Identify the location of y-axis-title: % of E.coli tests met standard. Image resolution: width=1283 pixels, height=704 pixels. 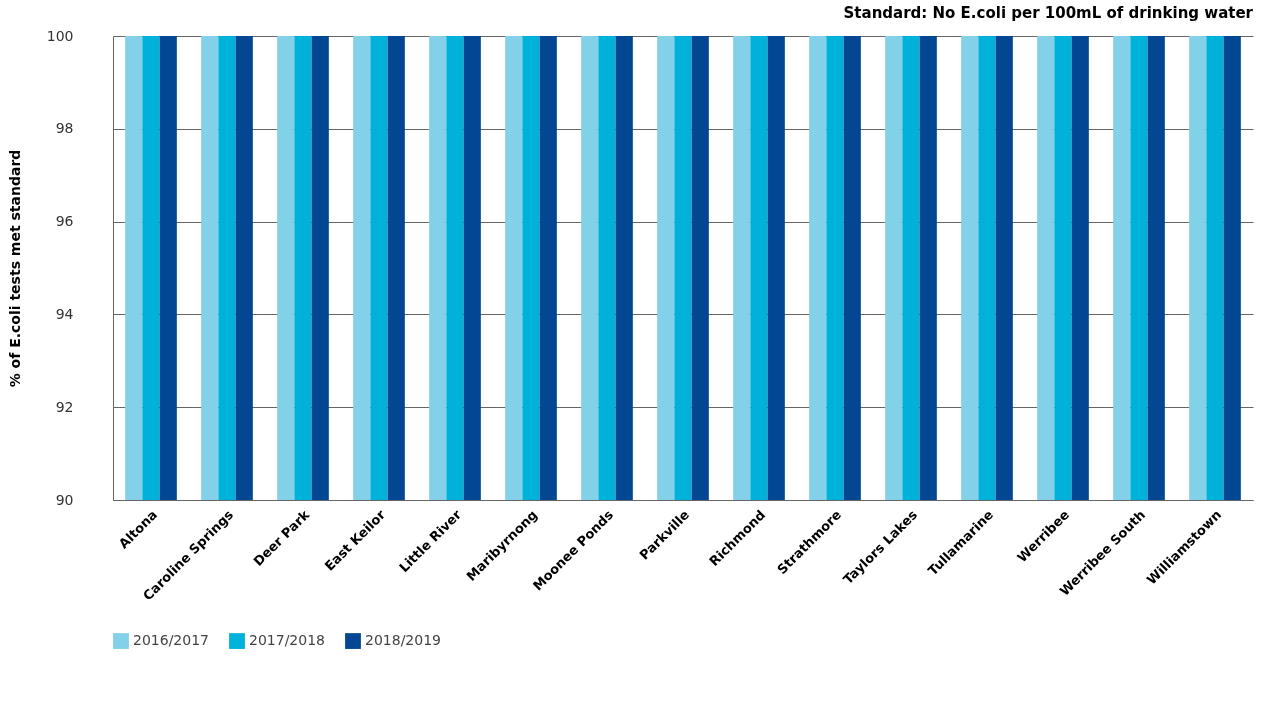
(14, 268).